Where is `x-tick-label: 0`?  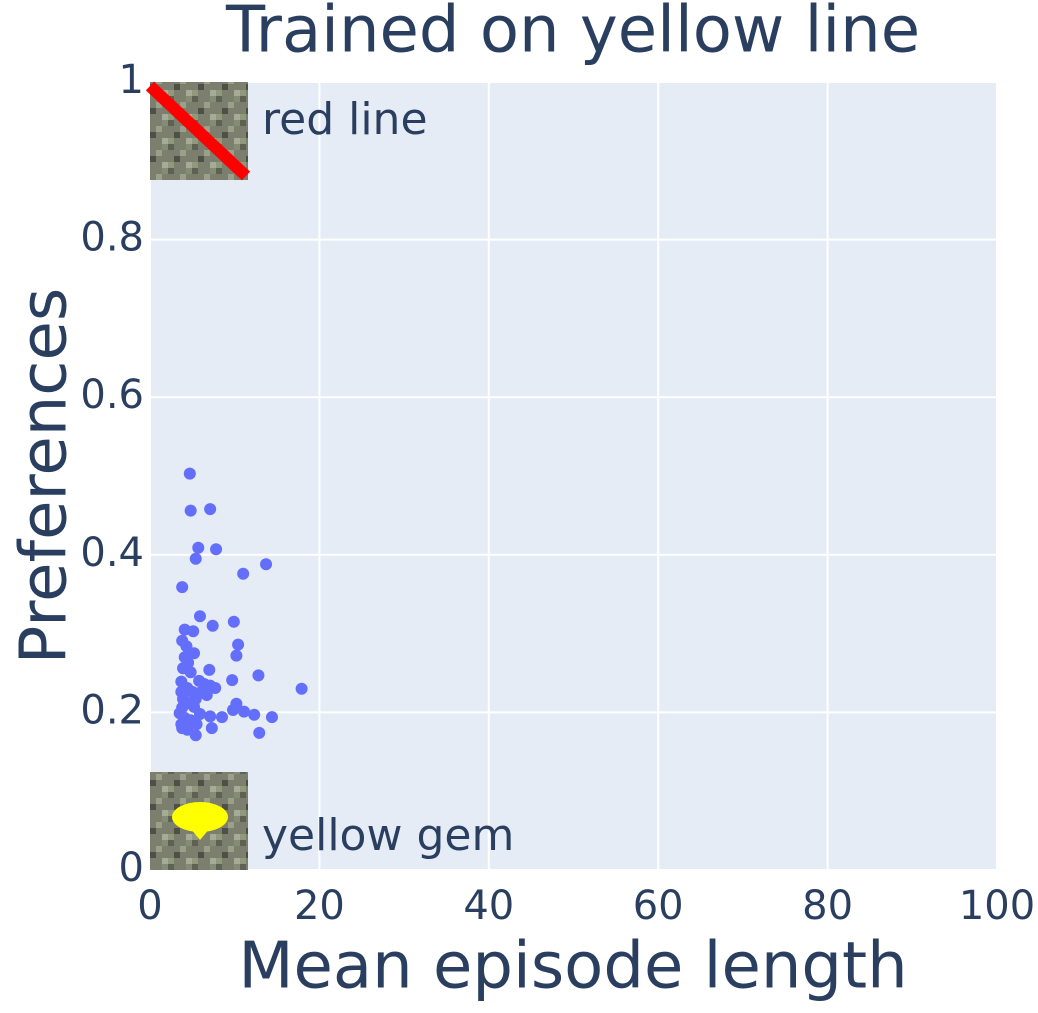
x-tick-label: 0 is located at coordinates (149, 906).